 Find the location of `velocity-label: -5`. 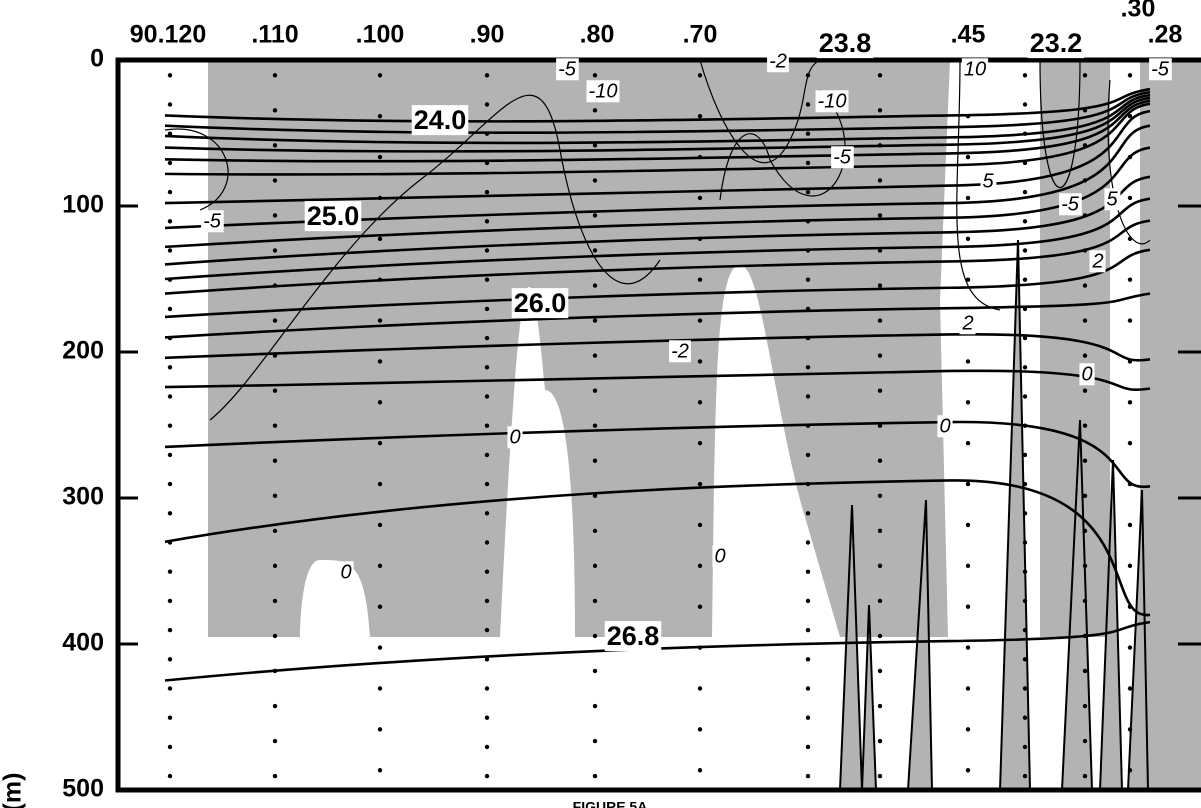

velocity-label: -5 is located at coordinates (842, 157).